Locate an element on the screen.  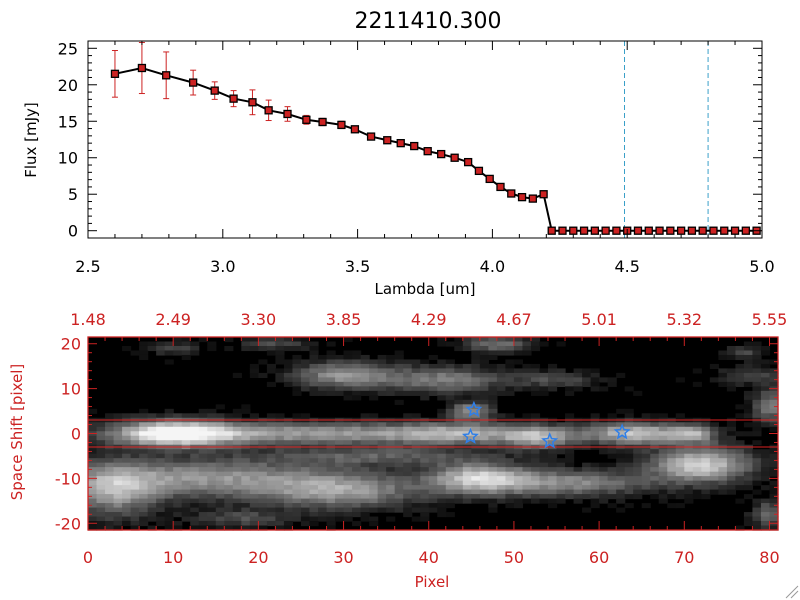
x-tick-label: 4.0 is located at coordinates (492, 266).